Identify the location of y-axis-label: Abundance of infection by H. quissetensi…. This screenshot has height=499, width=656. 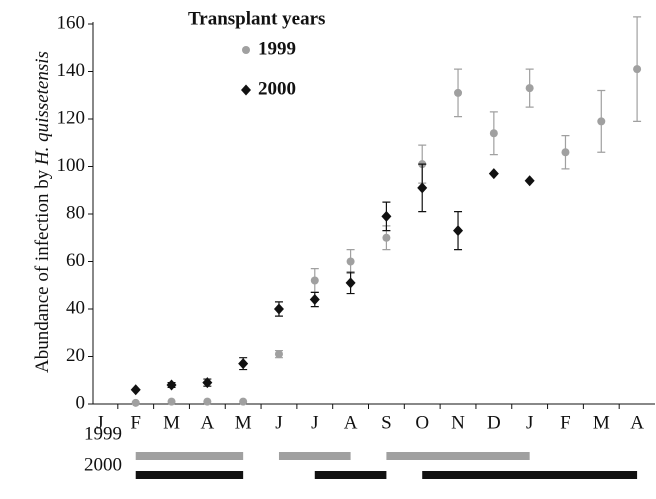
(42, 212).